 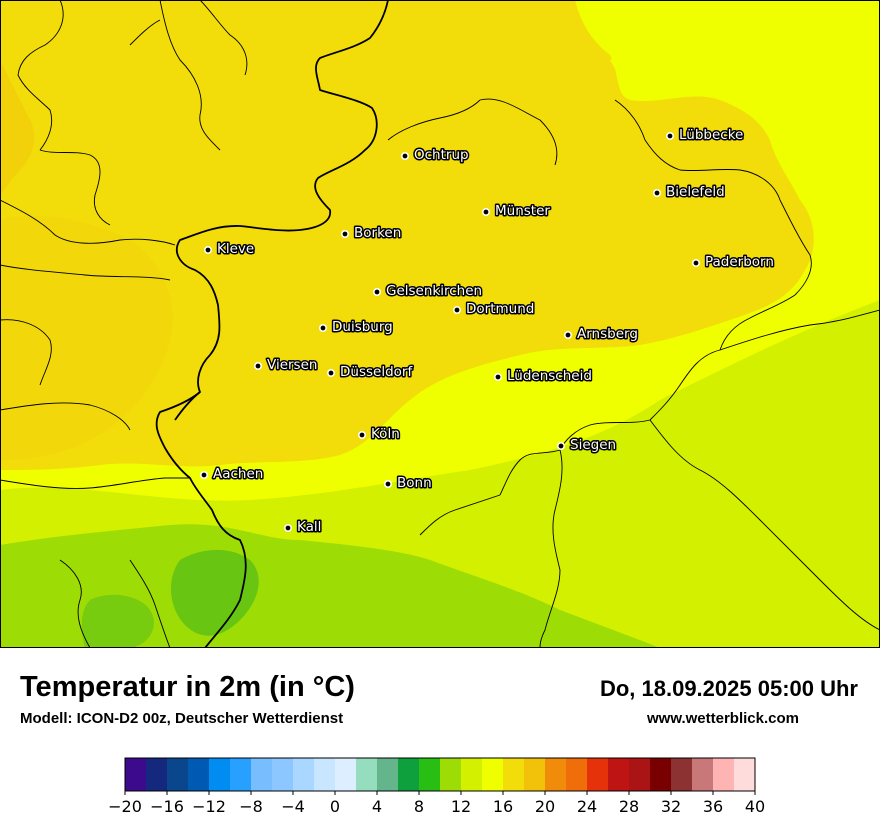 I want to click on city-label: Gelsenkirchen, so click(x=434, y=291).